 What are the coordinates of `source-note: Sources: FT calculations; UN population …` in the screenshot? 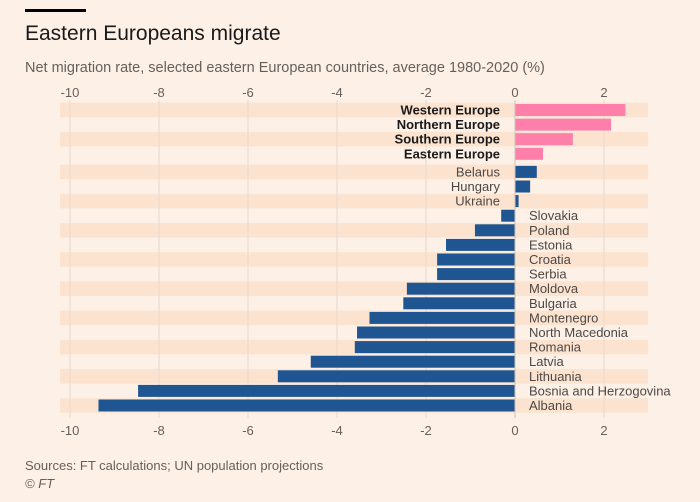 It's located at (174, 465).